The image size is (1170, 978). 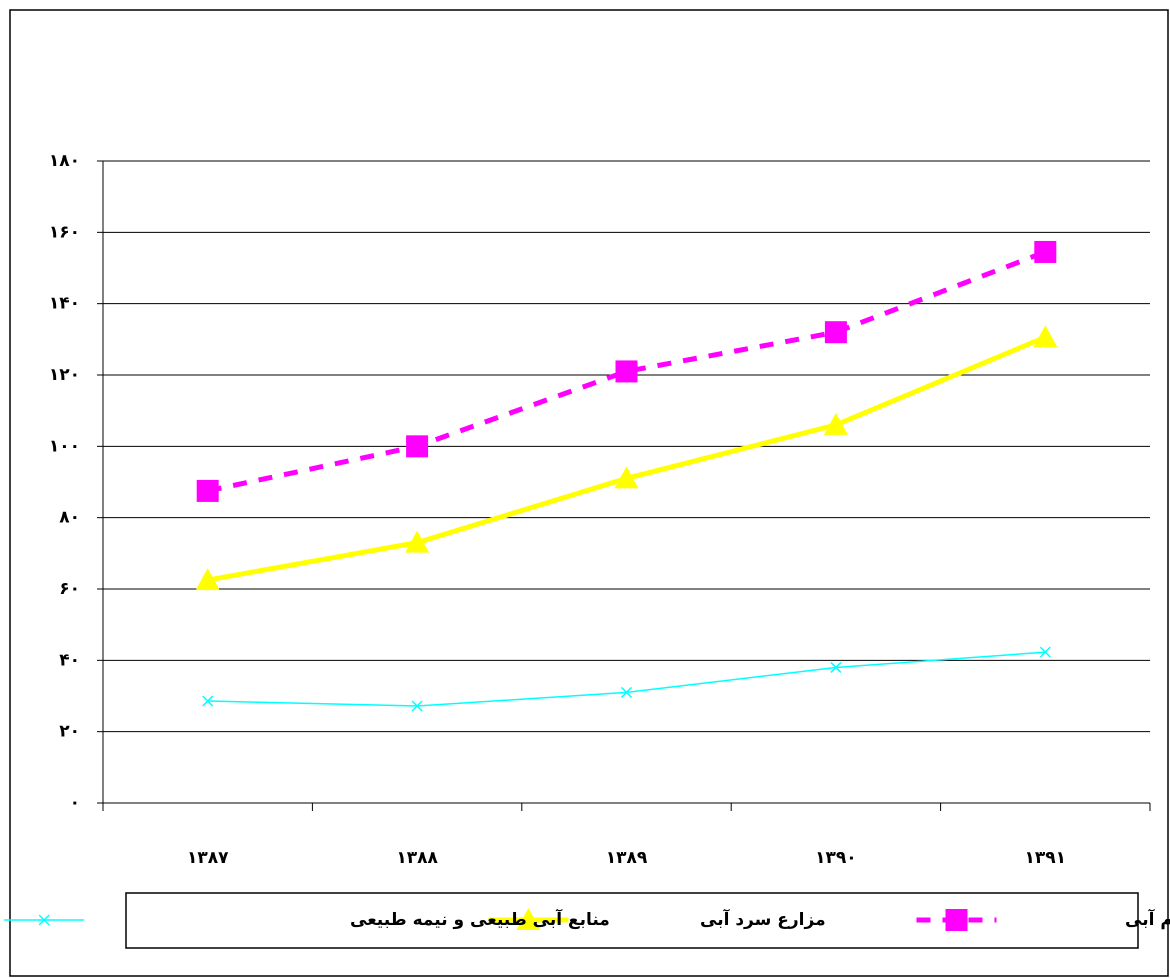 I want to click on x-tick-label: ۱۳۹۱, so click(x=1046, y=858).